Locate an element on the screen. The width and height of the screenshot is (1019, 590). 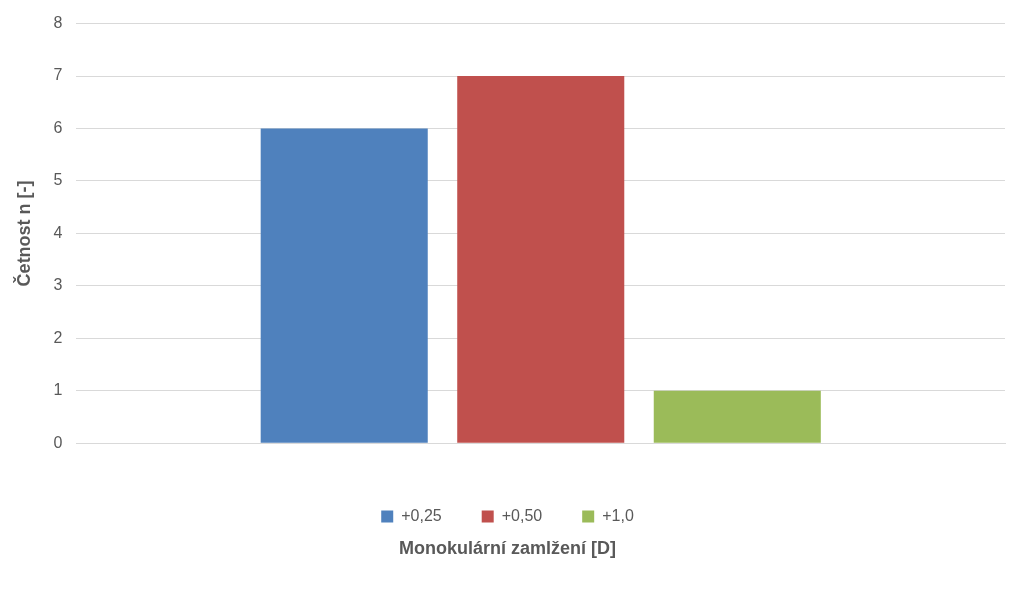
y-tick-label: 4 is located at coordinates (58, 232).